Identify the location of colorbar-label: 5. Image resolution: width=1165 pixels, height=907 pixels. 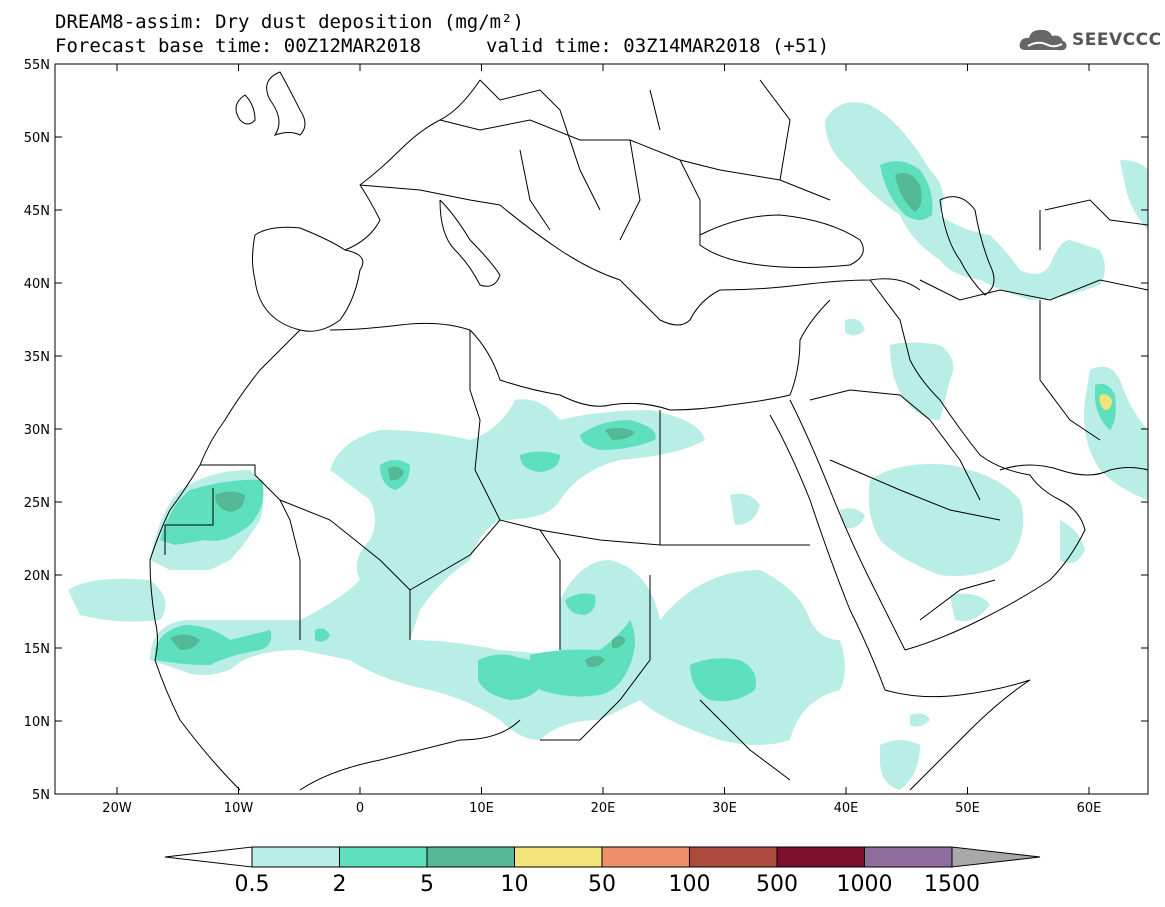
(427, 884).